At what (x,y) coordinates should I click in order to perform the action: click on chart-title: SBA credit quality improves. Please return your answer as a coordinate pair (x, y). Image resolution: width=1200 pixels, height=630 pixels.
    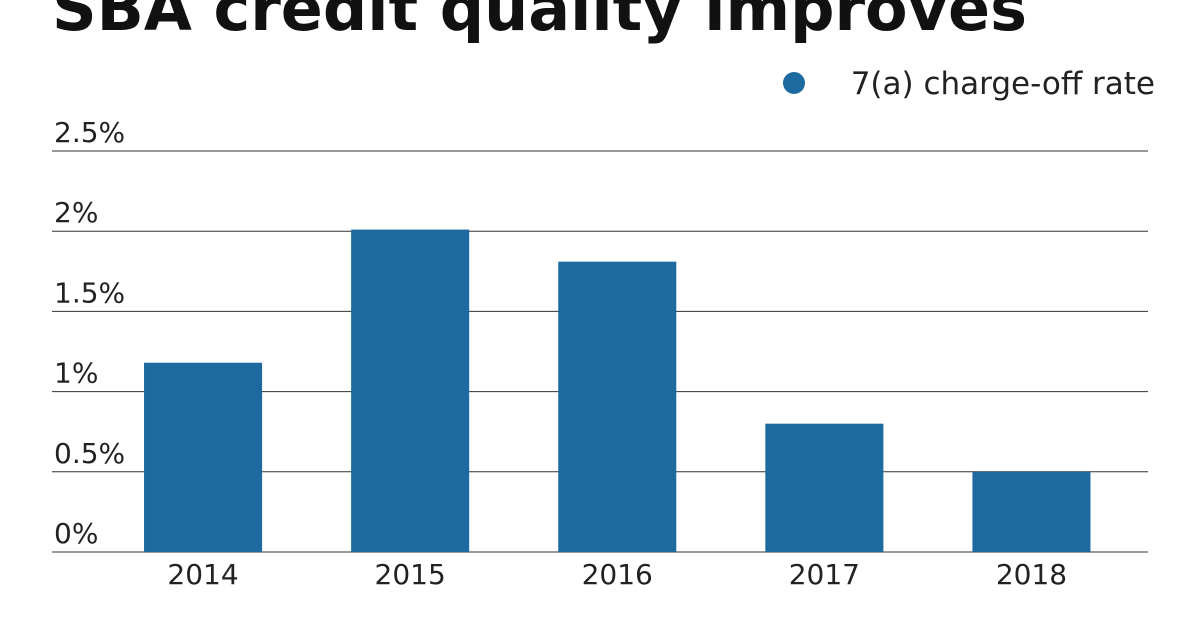
    Looking at the image, I should click on (539, 22).